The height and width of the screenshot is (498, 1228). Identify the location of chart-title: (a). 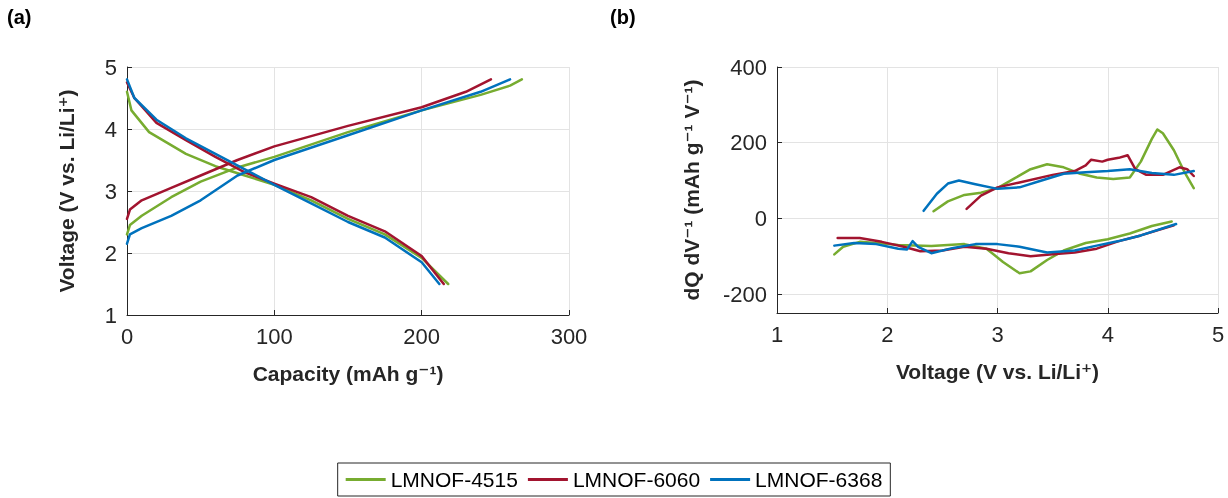
(19, 17).